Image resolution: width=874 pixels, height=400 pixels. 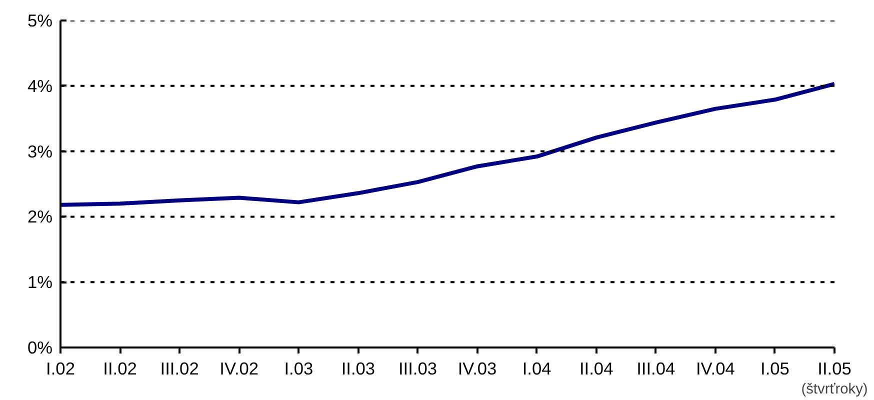 What do you see at coordinates (299, 368) in the screenshot?
I see `x-tick-label: I.03` at bounding box center [299, 368].